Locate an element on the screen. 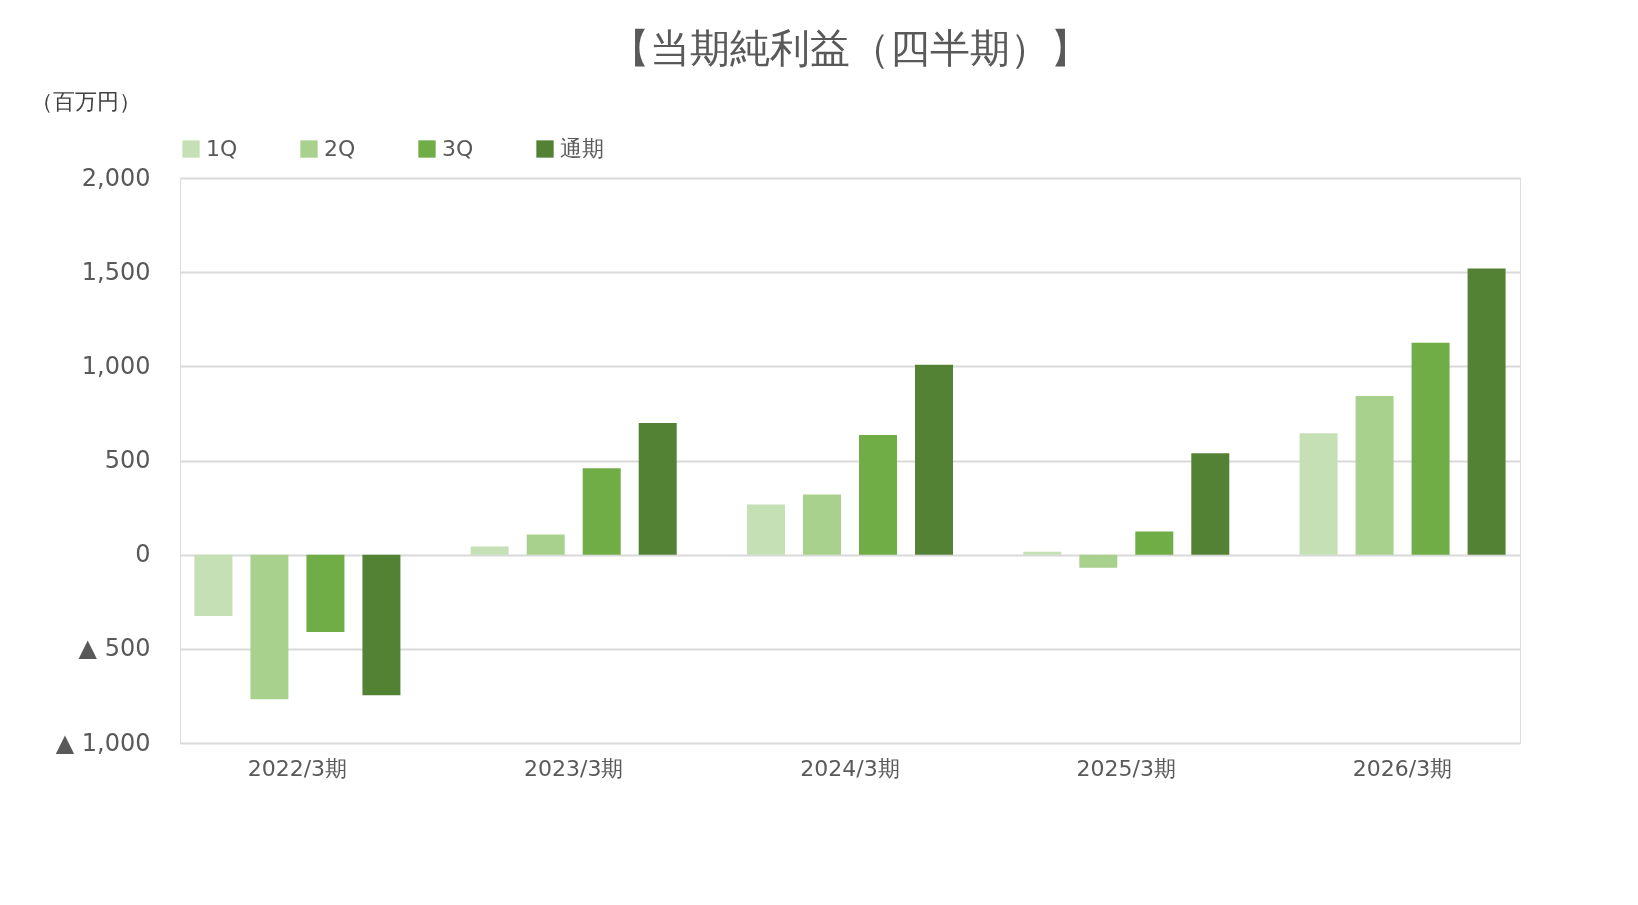 The height and width of the screenshot is (905, 1638). y-tick-label: ▲ 1,000 is located at coordinates (103, 742).